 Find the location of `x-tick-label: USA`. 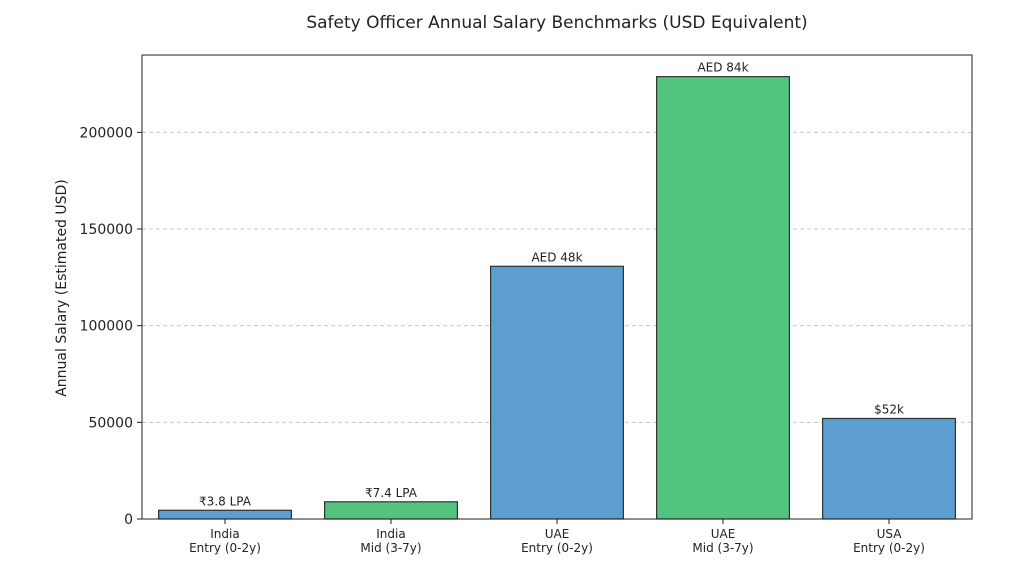

x-tick-label: USA is located at coordinates (890, 534).